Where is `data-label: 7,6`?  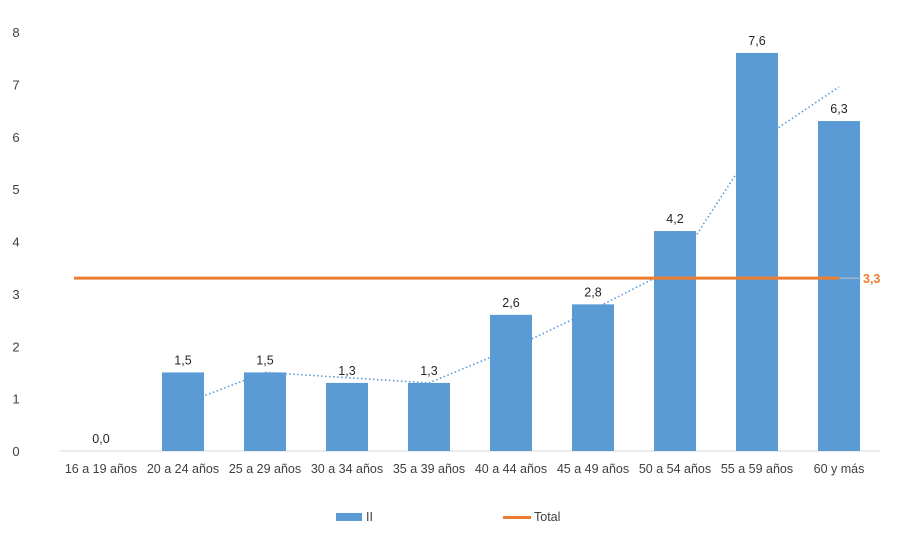
data-label: 7,6 is located at coordinates (756, 41).